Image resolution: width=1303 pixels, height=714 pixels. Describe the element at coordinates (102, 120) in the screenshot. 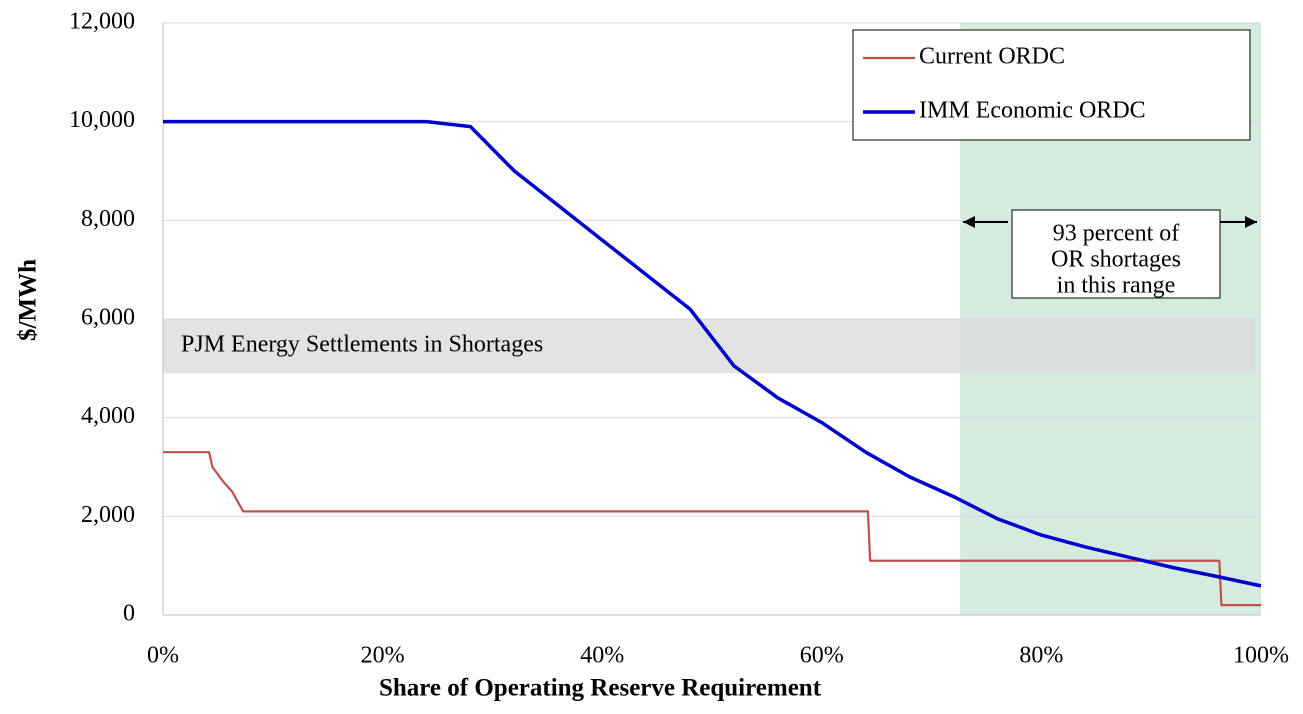

I see `y-tick-label: 10,000` at that location.